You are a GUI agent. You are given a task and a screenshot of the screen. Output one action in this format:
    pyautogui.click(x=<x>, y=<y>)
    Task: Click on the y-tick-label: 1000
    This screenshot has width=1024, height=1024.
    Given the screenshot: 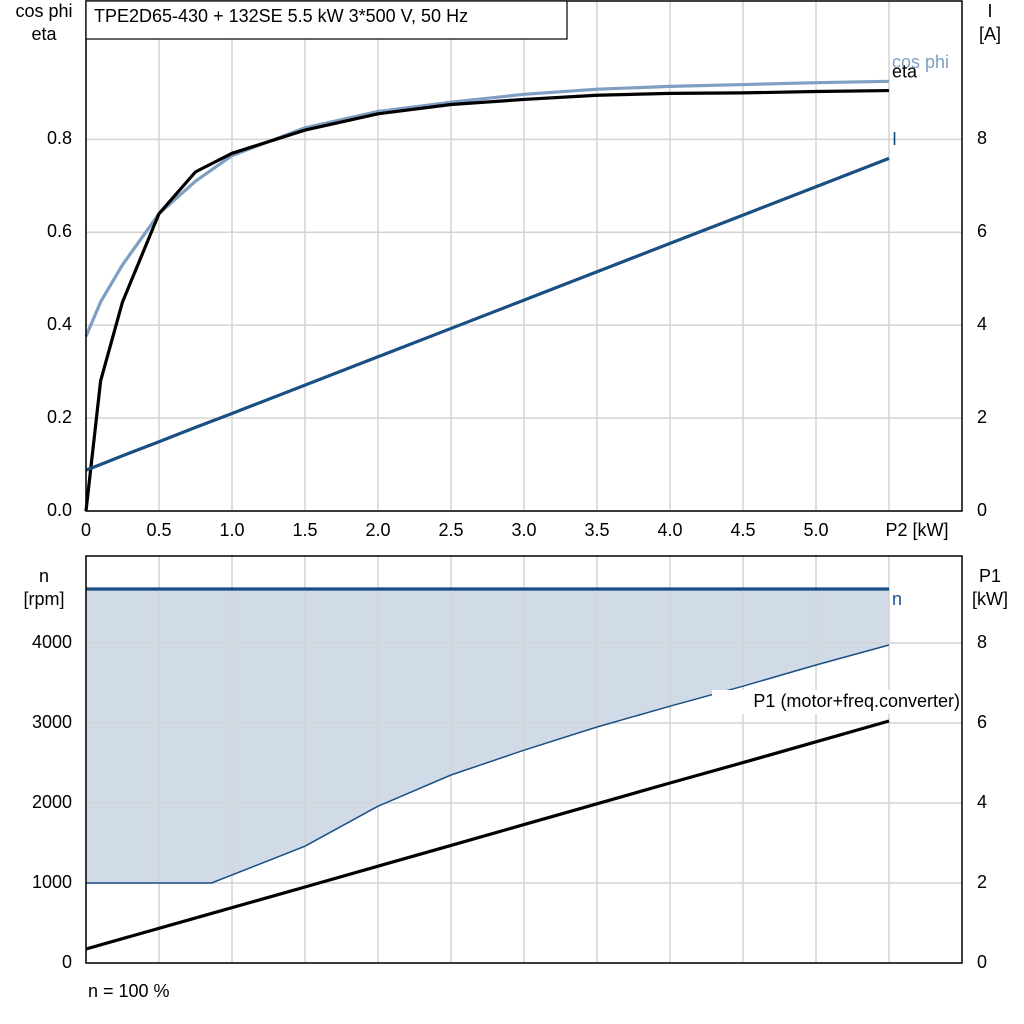 What is the action you would take?
    pyautogui.click(x=52, y=882)
    